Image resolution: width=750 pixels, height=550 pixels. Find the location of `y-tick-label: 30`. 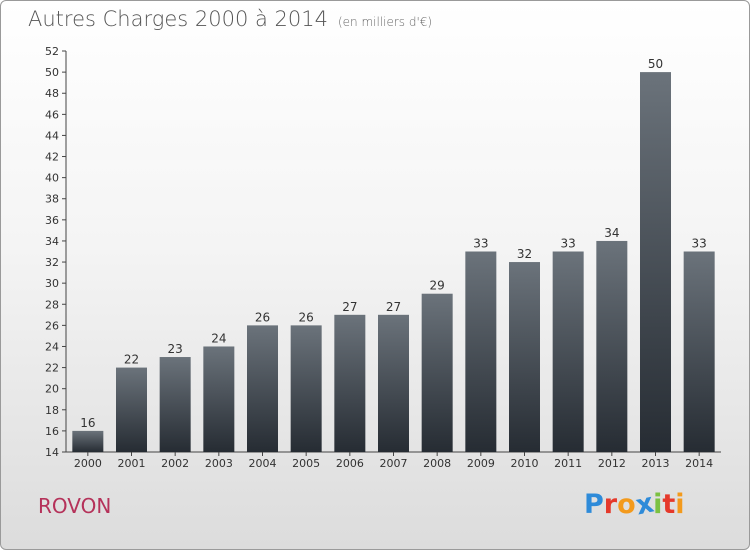

y-tick-label: 30 is located at coordinates (52, 283).